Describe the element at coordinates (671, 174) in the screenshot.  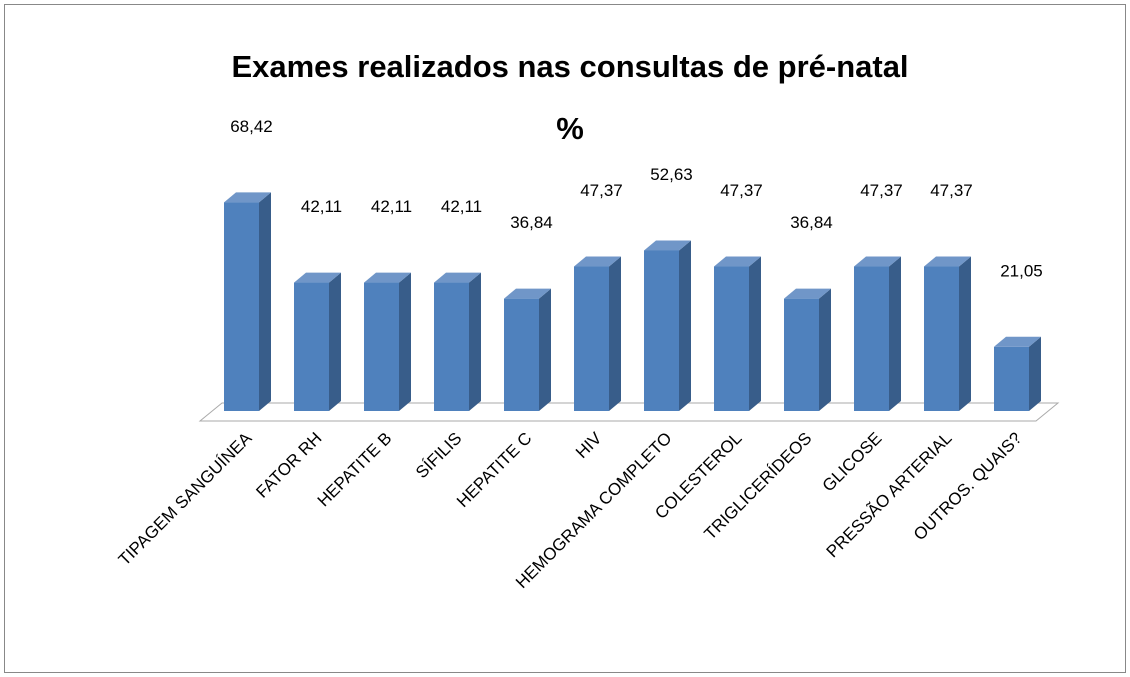
I see `data-label: 52,63` at that location.